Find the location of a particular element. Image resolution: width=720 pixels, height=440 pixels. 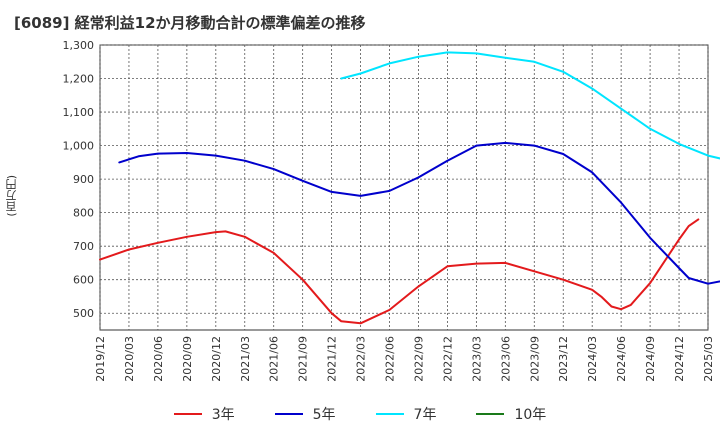

x-tick-label: 2022/09 is located at coordinates (418, 359).